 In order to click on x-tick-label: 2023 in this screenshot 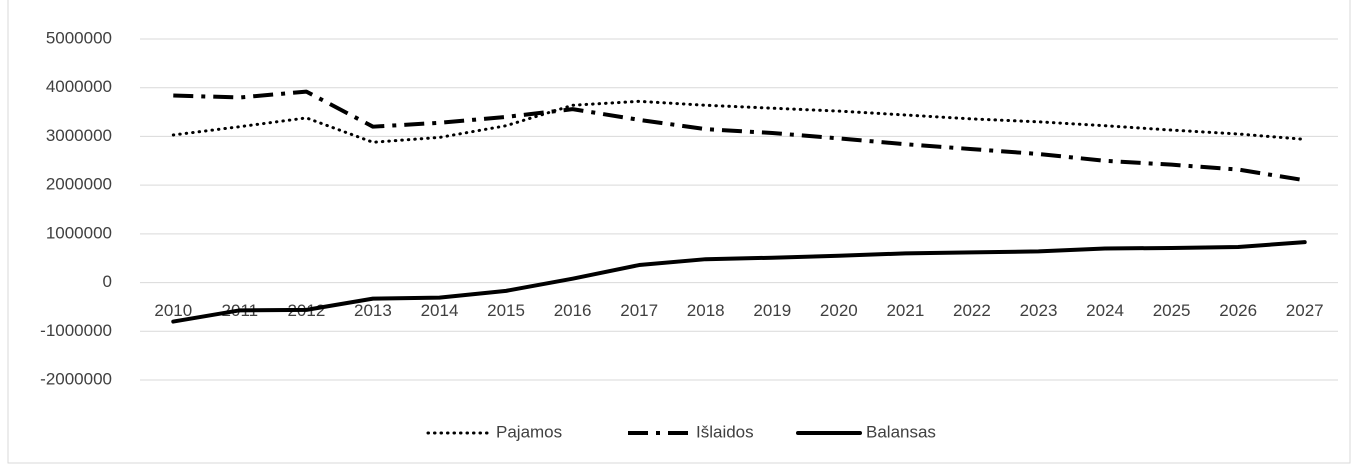, I will do `click(1039, 310)`.